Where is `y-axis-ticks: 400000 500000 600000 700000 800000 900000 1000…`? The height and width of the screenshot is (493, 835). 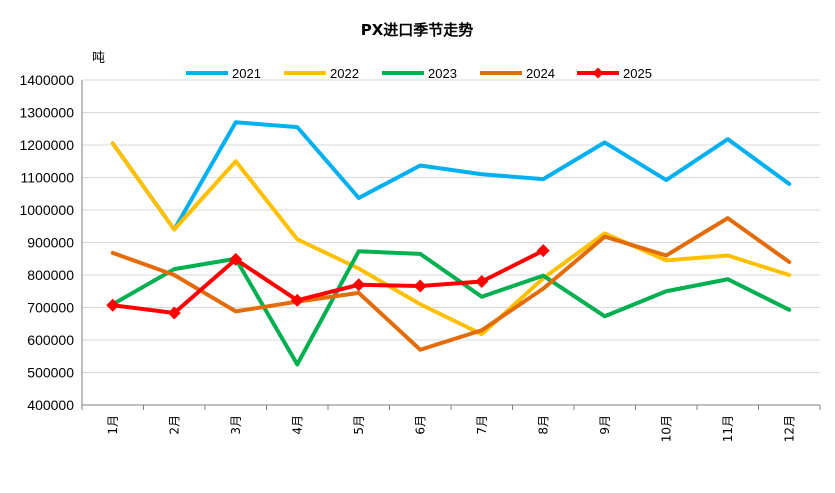 y-axis-ticks: 400000 500000 600000 700000 800000 900000 1000… is located at coordinates (46, 242).